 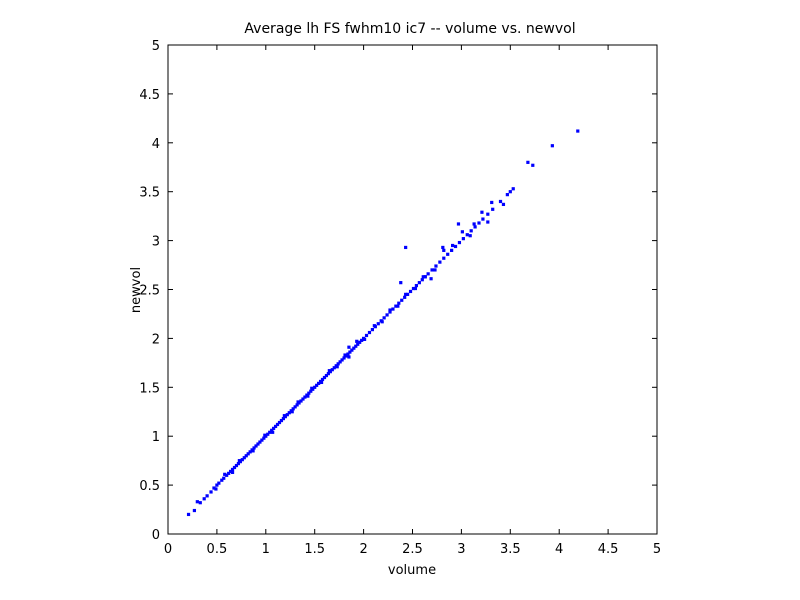 I want to click on x-tick-label: 2, so click(x=363, y=549).